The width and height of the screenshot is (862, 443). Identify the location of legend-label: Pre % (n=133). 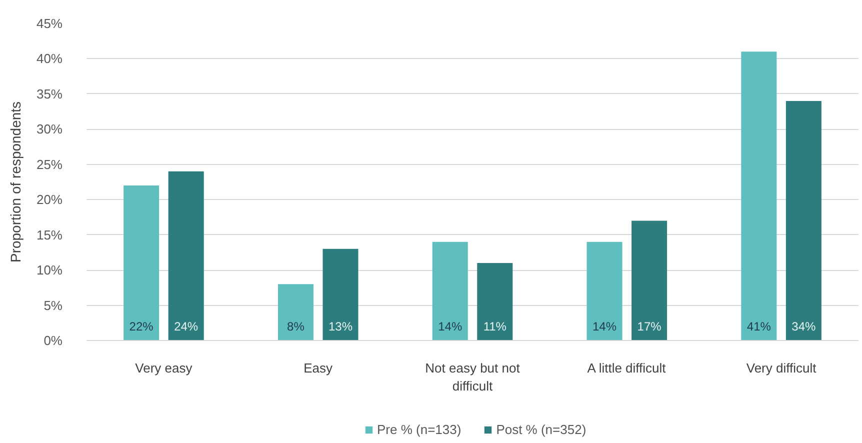
(419, 429).